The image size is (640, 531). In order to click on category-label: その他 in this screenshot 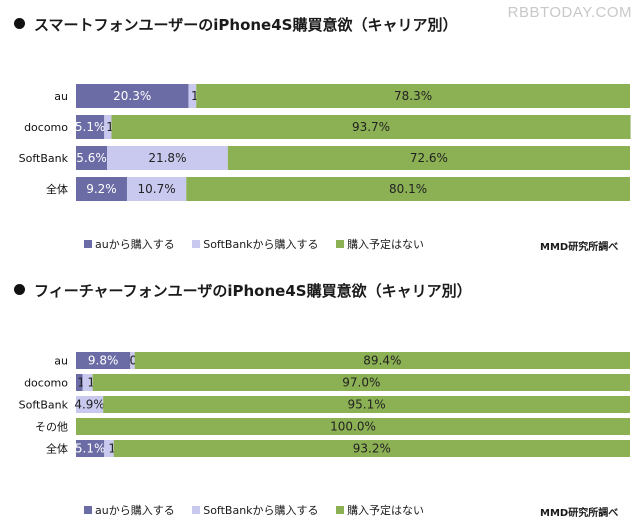, I will do `click(51, 427)`.